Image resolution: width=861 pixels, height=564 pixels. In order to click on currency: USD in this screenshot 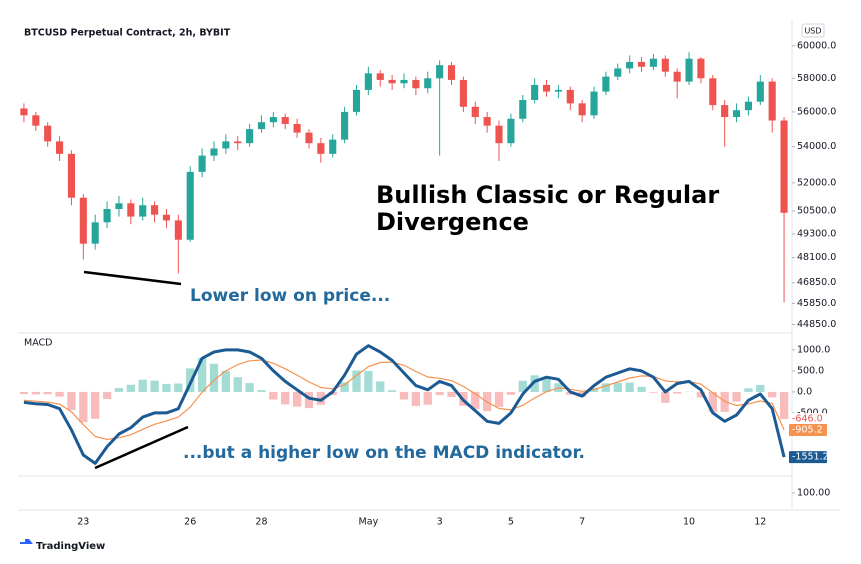, I will do `click(812, 31)`.